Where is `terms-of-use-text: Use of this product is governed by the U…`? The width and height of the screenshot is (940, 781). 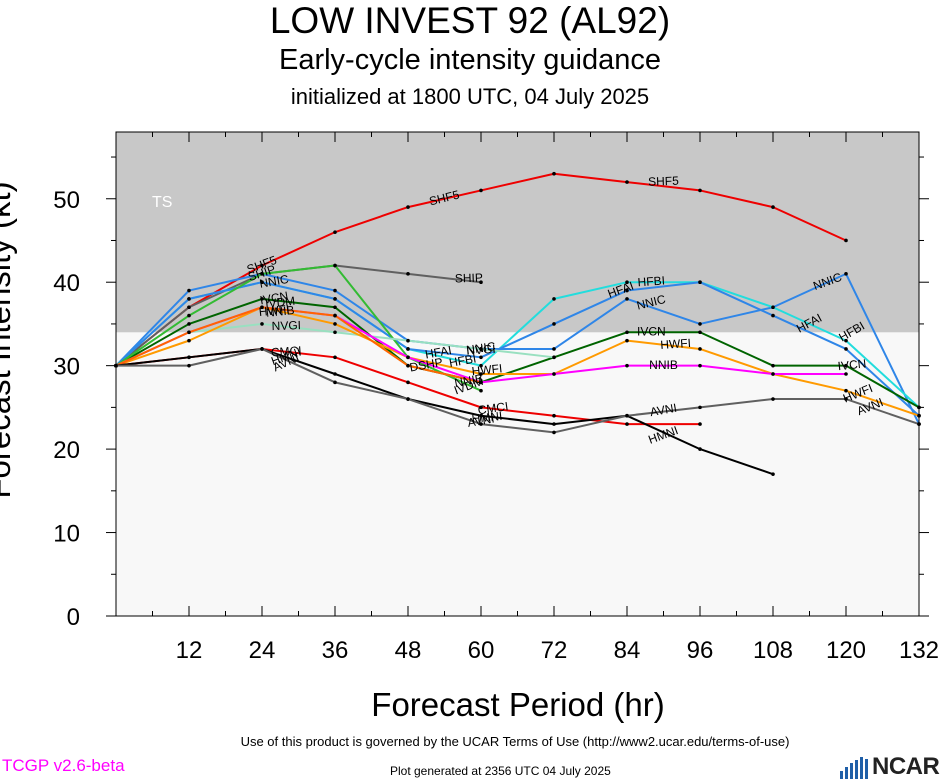
terms-of-use-text: Use of this product is governed by the U… is located at coordinates (515, 741).